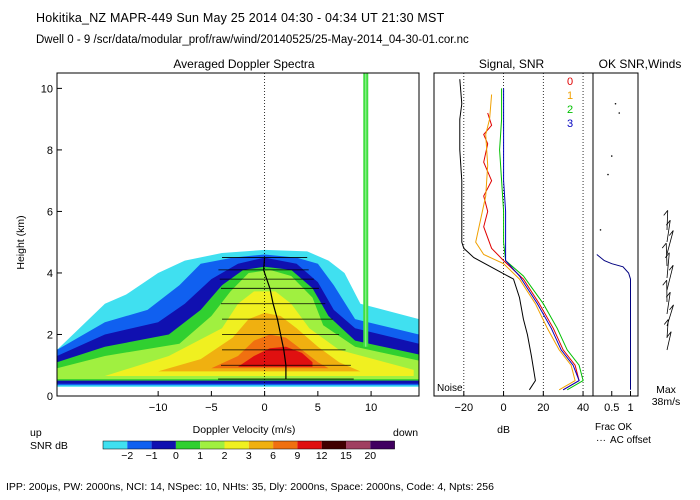  What do you see at coordinates (265, 408) in the screenshot?
I see `x-tick-label: 0` at bounding box center [265, 408].